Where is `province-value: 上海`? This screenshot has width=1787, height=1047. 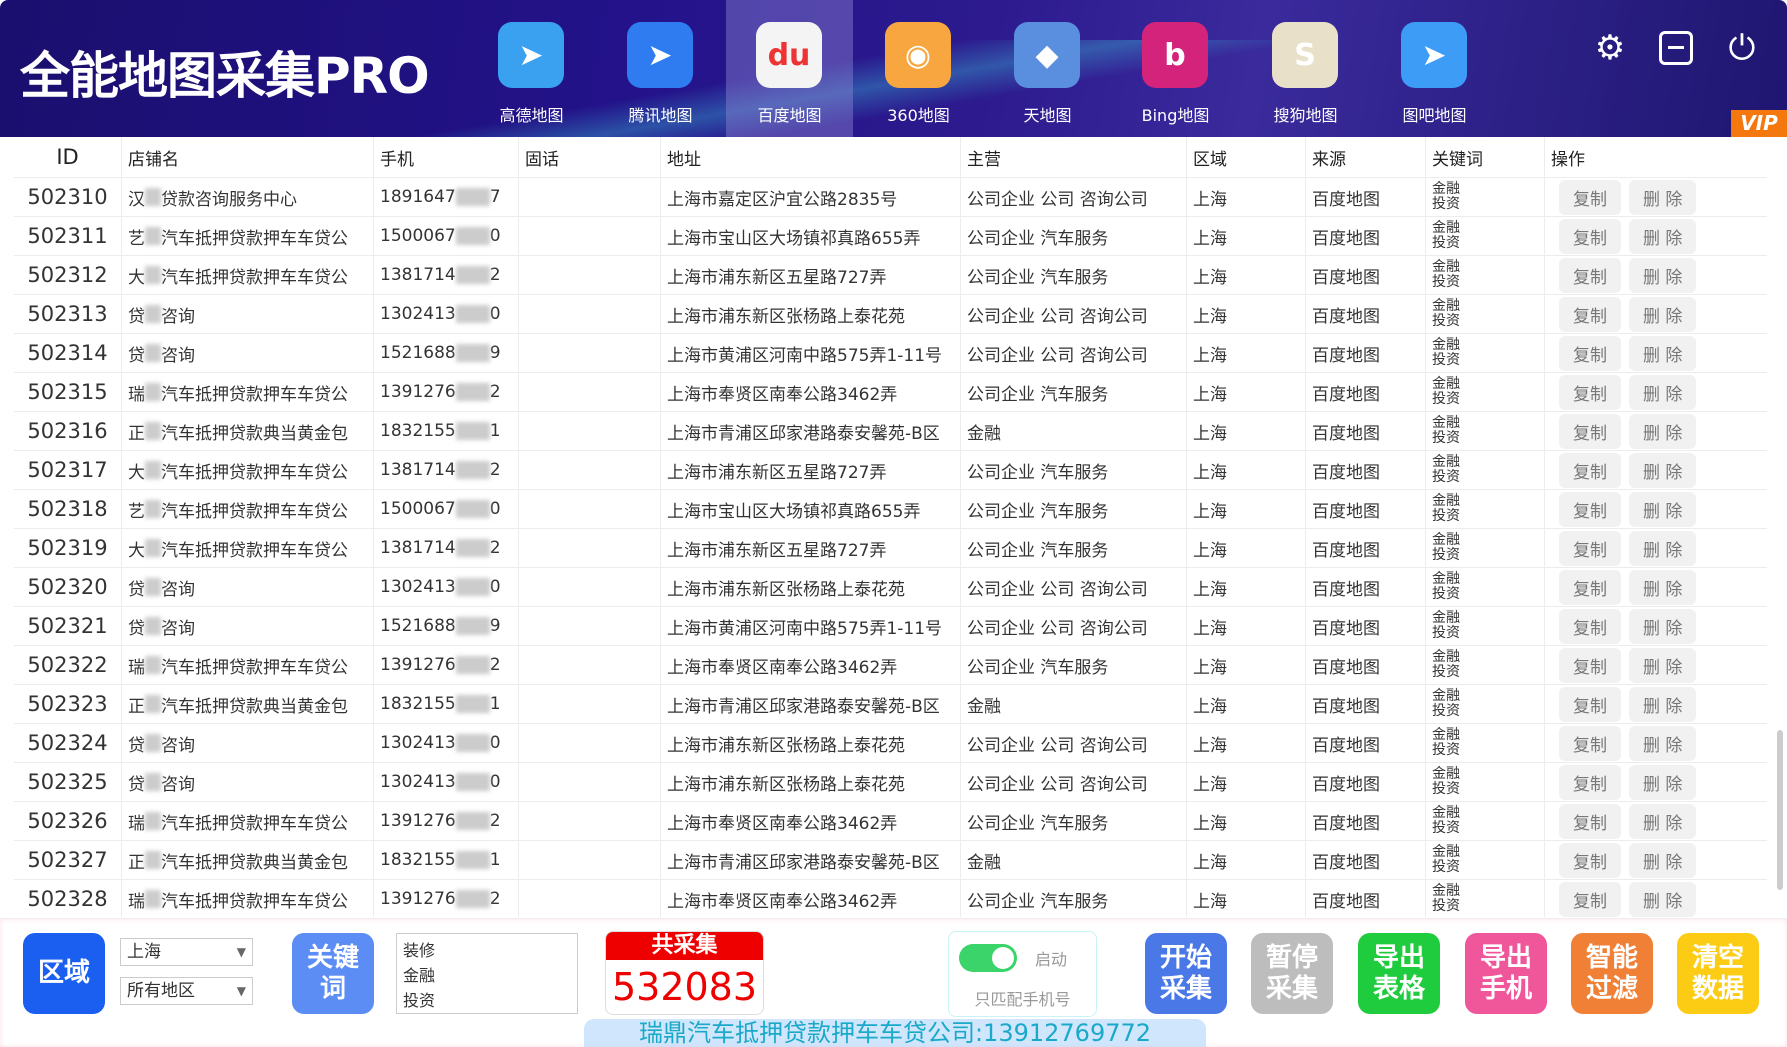 province-value: 上海 is located at coordinates (144, 952).